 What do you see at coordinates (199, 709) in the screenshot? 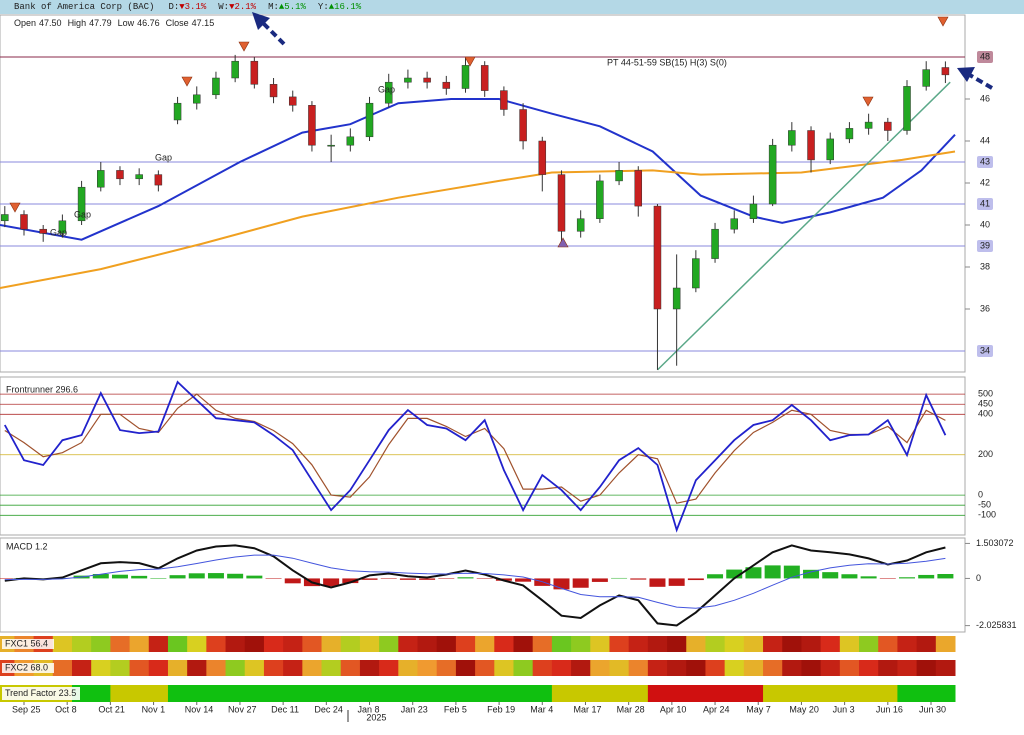
I see `x-tick-label: Nov 14` at bounding box center [199, 709].